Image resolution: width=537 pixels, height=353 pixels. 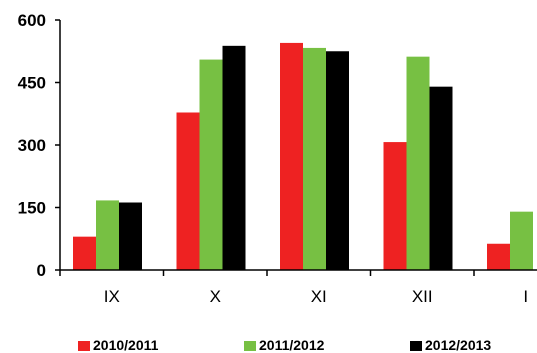 I want to click on bar-2011-2012-i, so click(x=521, y=240).